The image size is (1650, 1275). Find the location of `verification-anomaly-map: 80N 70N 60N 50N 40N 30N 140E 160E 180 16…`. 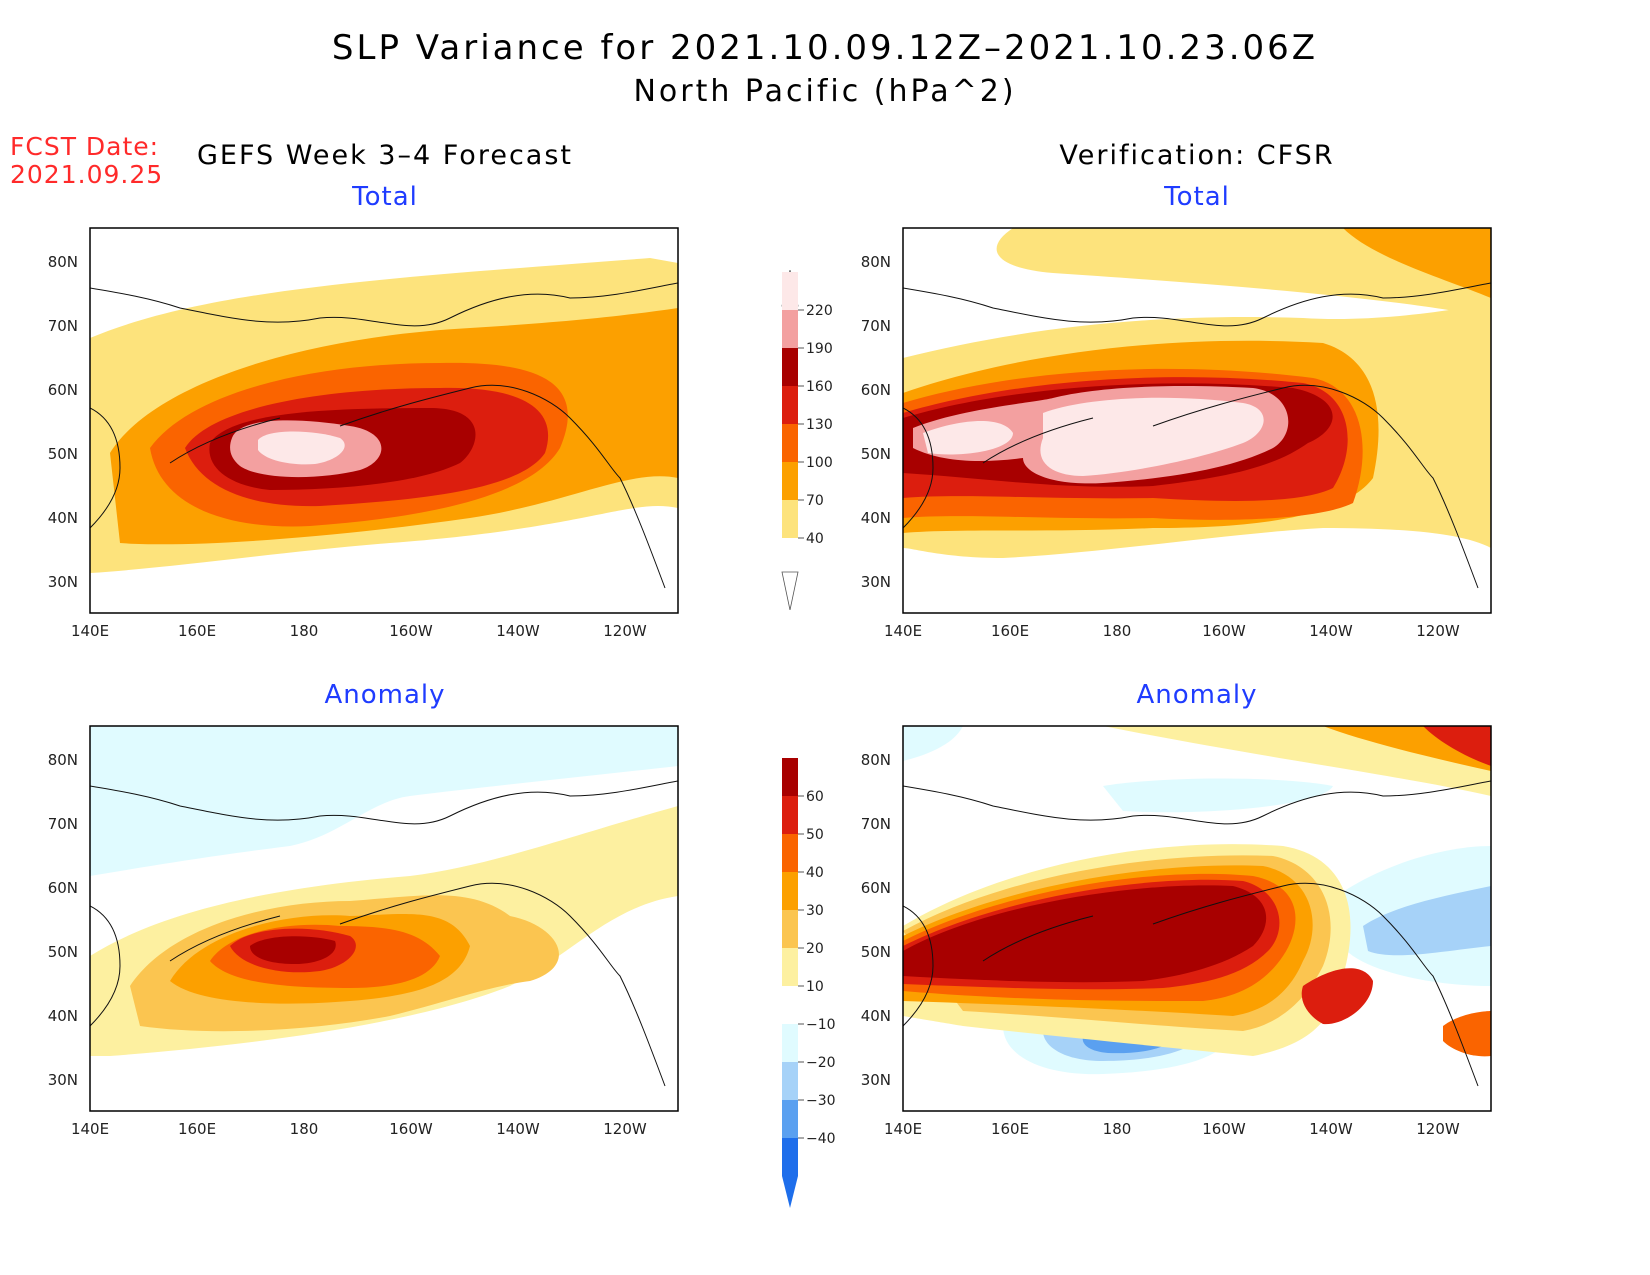

verification-anomaly-map: 80N 70N 60N 50N 40N 30N 140E 160E 180 16… is located at coordinates (1176, 931).